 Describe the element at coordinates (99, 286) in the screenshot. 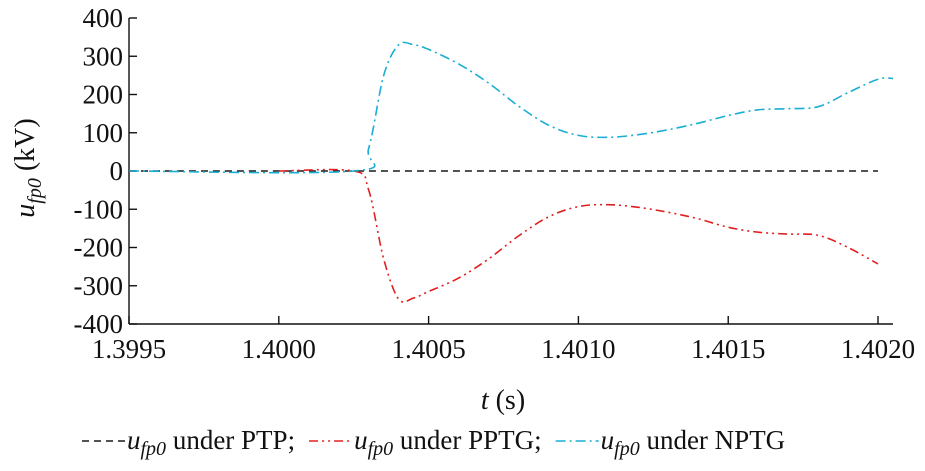

I see `y-tick-label: -300` at that location.